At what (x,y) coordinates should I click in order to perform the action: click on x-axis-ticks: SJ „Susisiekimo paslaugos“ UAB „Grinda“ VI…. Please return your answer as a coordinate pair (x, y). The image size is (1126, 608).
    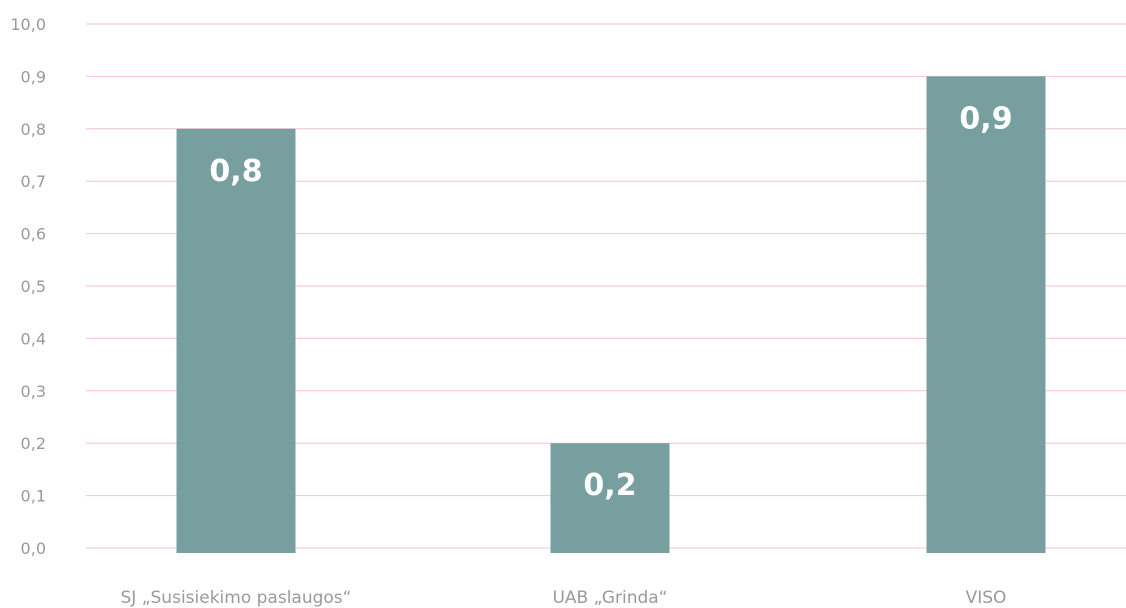
    Looking at the image, I should click on (564, 598).